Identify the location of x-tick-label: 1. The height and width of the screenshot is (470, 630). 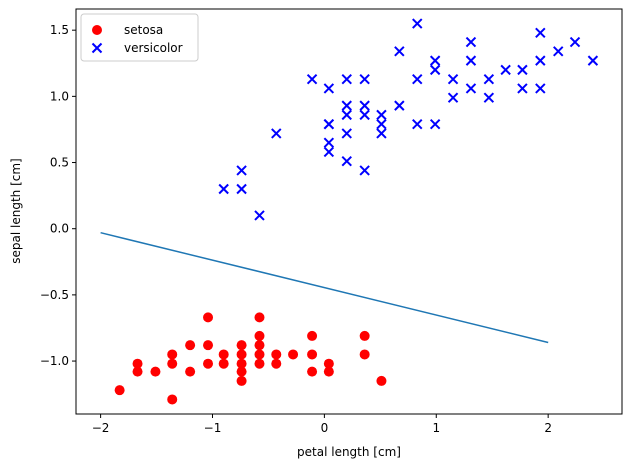
(436, 428).